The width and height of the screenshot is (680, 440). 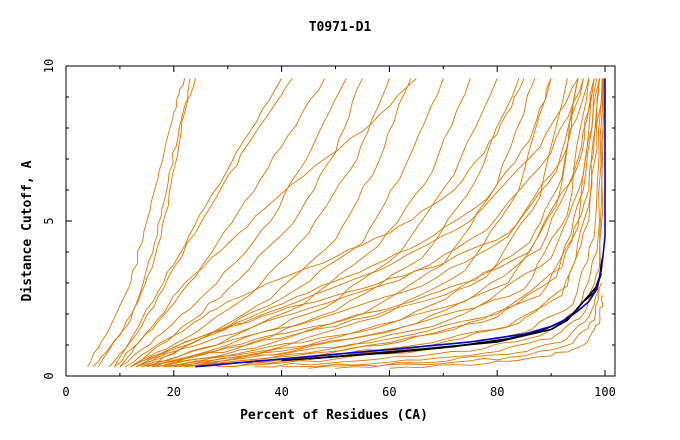 I want to click on reference-line, so click(x=455, y=316).